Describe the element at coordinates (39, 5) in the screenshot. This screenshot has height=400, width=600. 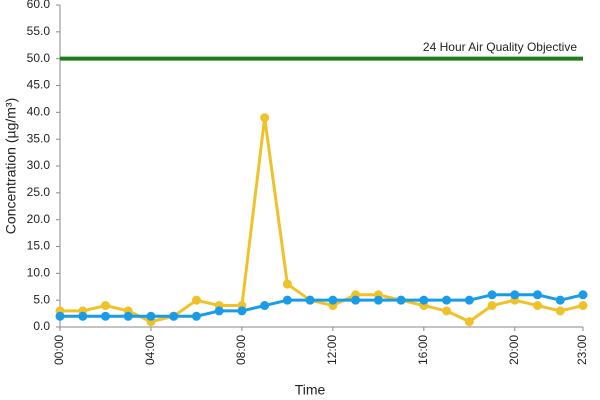
I see `y-tick-label: 60.0` at that location.